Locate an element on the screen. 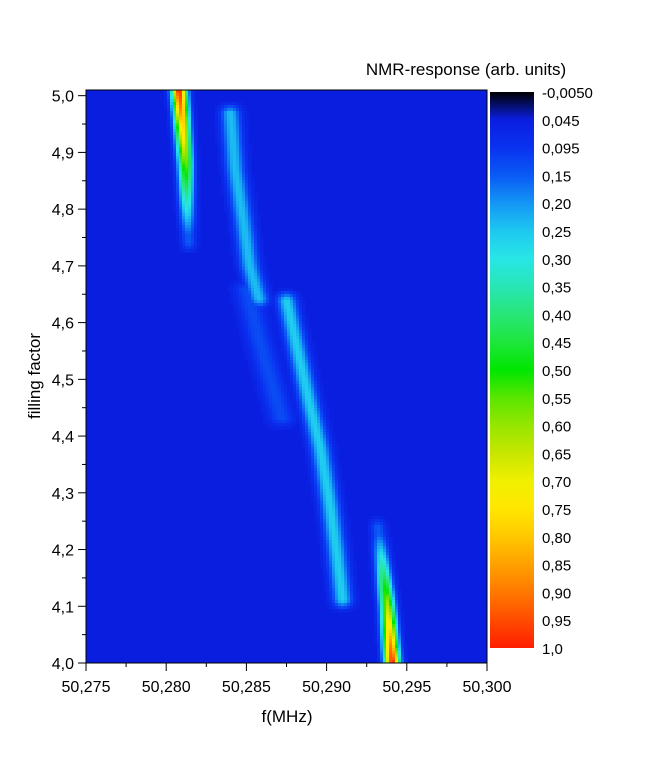  colorbar-label: 0,15 is located at coordinates (556, 176).